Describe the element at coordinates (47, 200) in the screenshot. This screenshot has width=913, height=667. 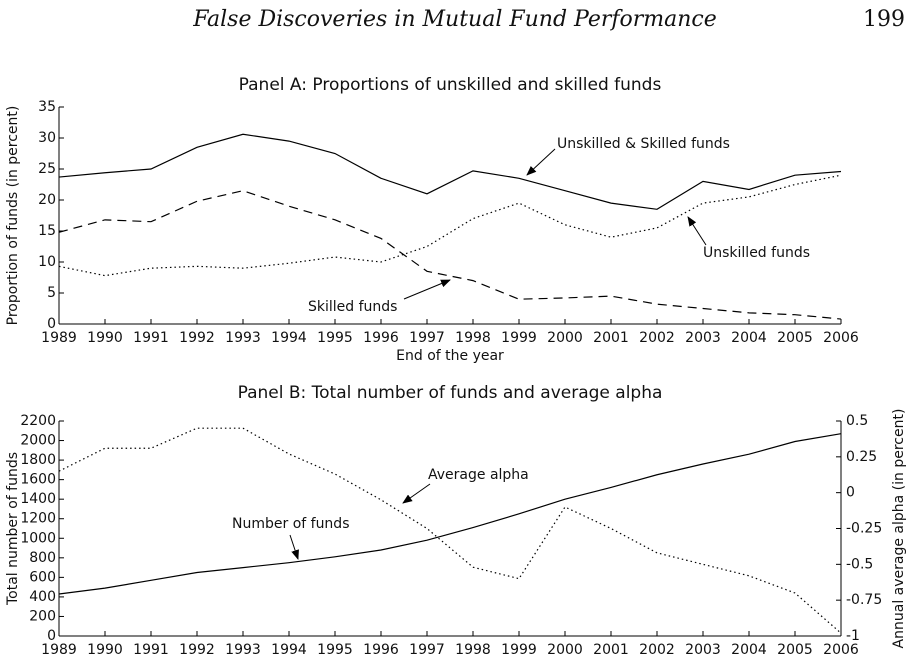
I see `y-tick-label: 20` at that location.